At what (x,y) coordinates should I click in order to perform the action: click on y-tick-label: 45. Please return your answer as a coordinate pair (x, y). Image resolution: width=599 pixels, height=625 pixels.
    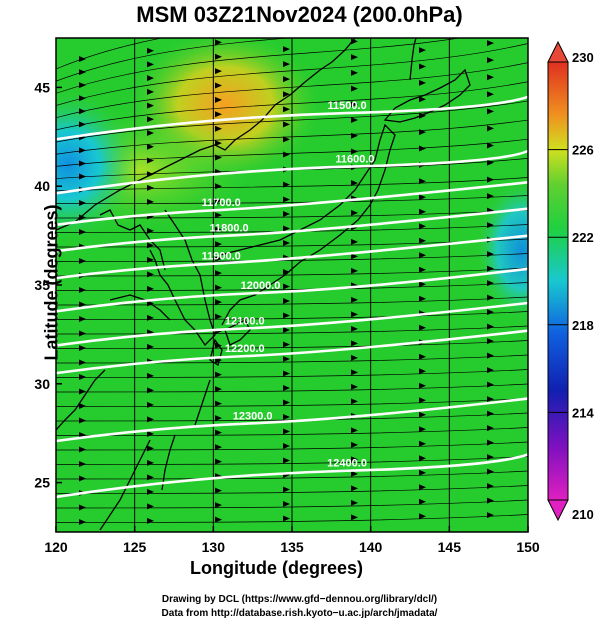
    Looking at the image, I should click on (42, 87).